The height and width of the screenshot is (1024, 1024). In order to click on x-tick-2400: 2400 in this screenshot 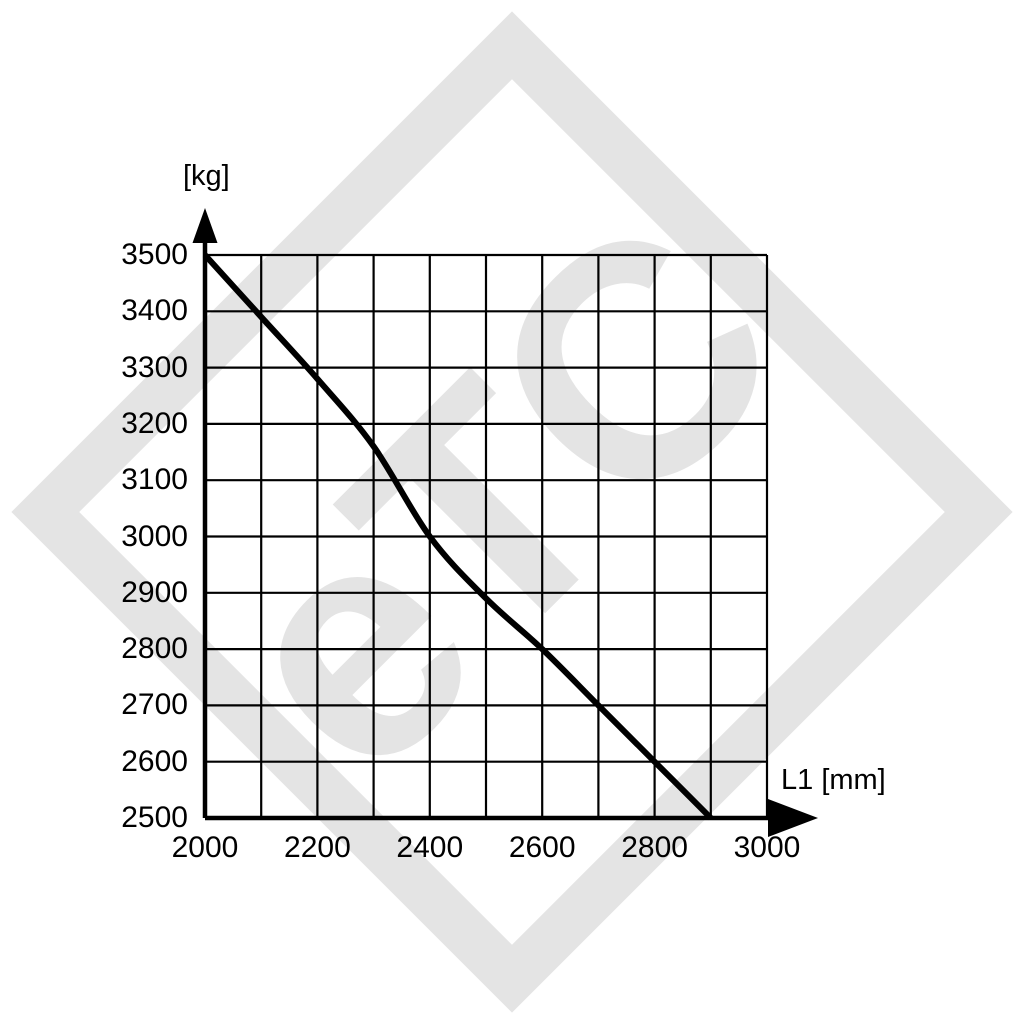, I will do `click(430, 847)`.